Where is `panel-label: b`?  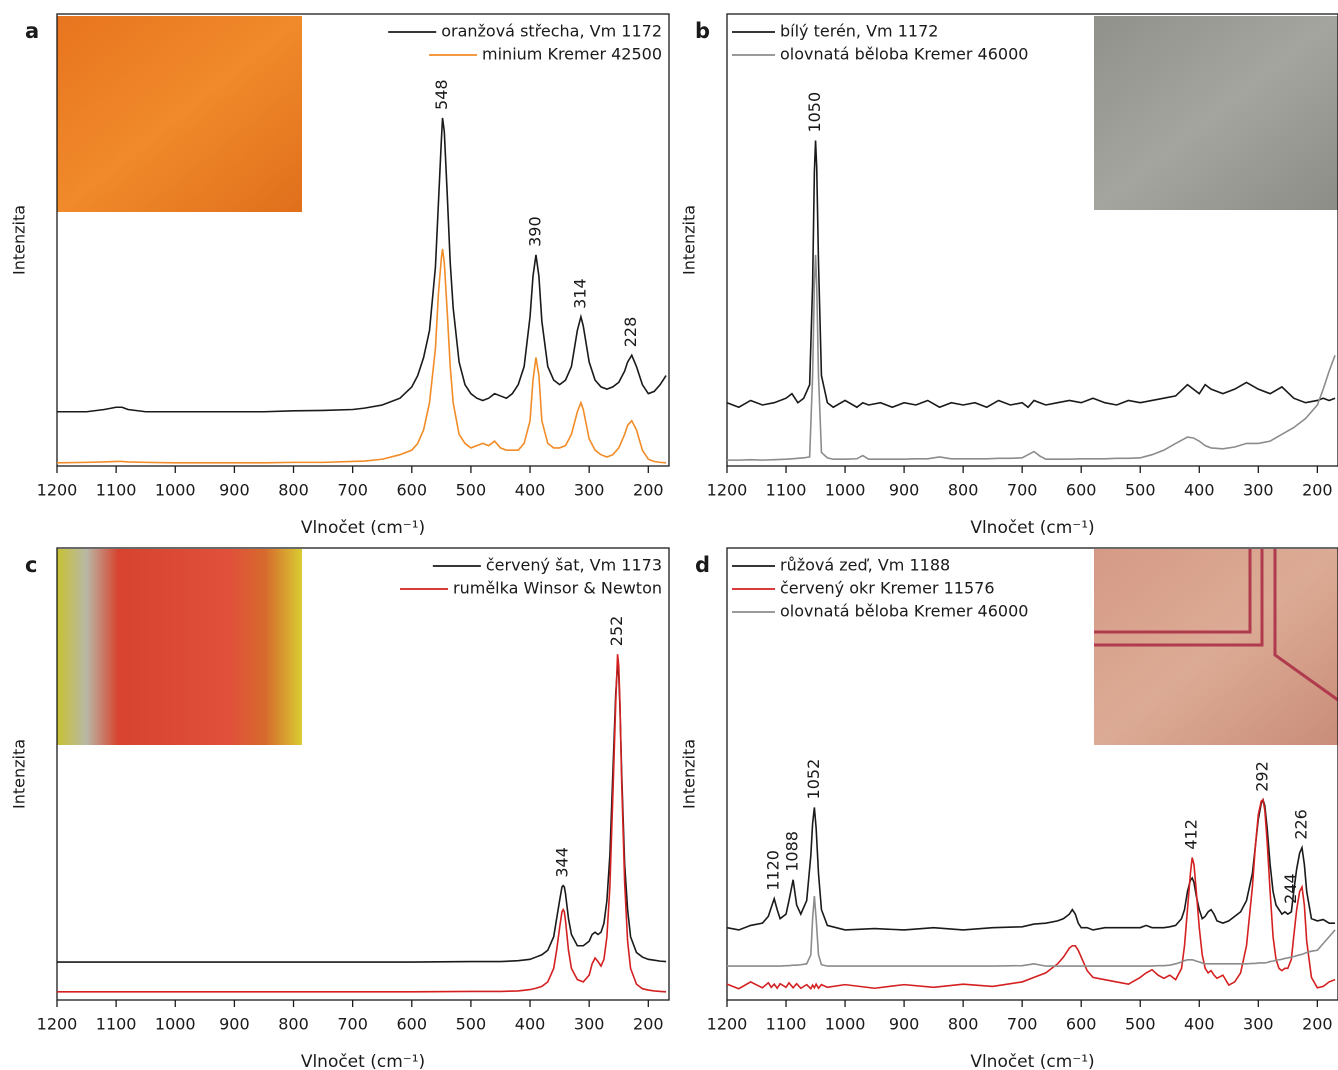 panel-label: b is located at coordinates (702, 31).